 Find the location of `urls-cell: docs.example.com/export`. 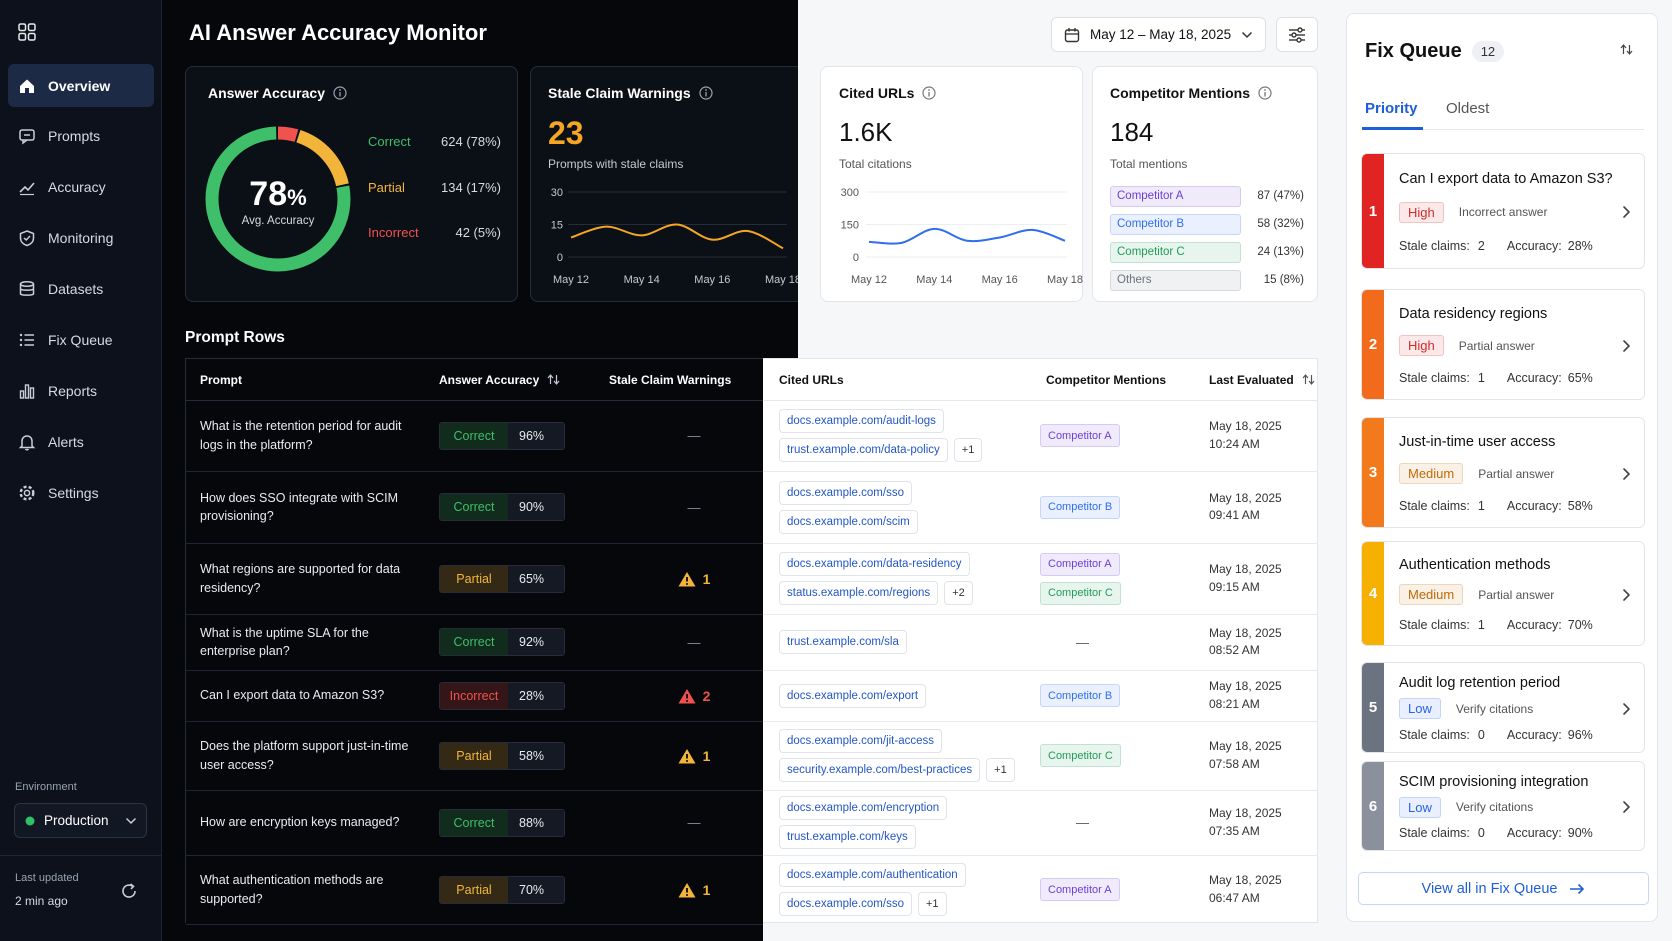

urls-cell: docs.example.com/export is located at coordinates (909, 695).